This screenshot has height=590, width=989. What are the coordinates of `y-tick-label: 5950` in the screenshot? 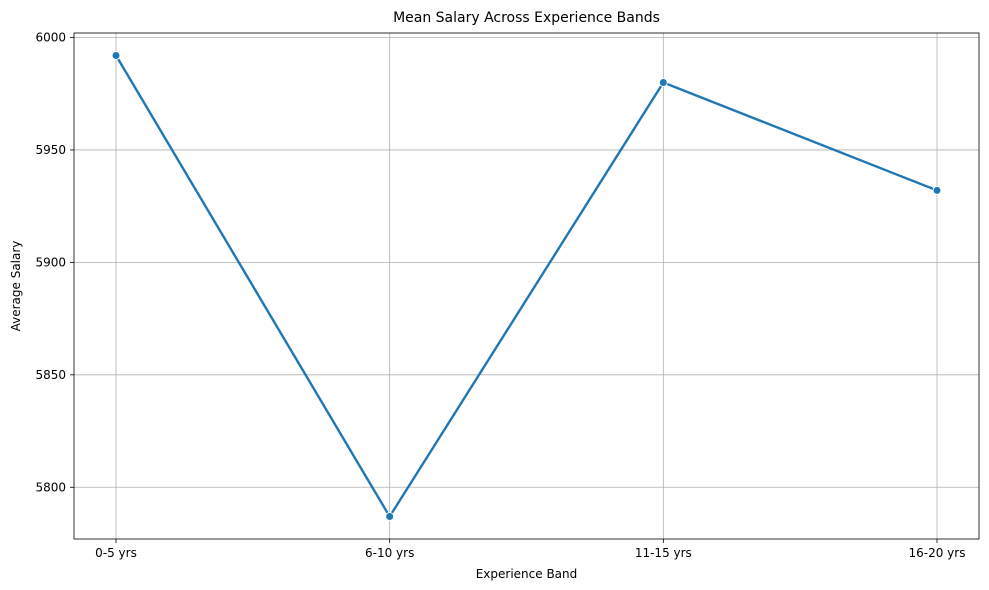 It's located at (50, 150).